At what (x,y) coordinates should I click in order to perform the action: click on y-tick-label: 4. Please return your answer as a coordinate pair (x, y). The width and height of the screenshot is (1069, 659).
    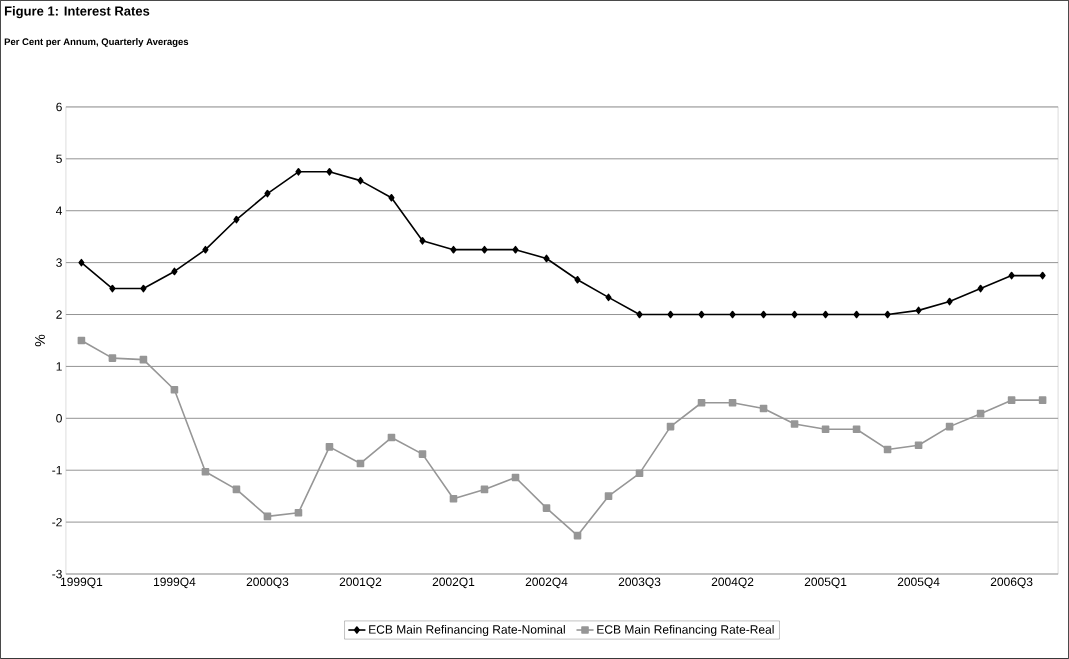
    Looking at the image, I should click on (59, 210).